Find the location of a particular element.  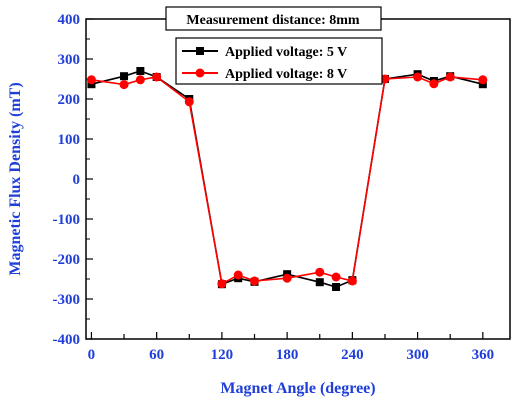

y-tick-label--300: -300 is located at coordinates (67, 300).